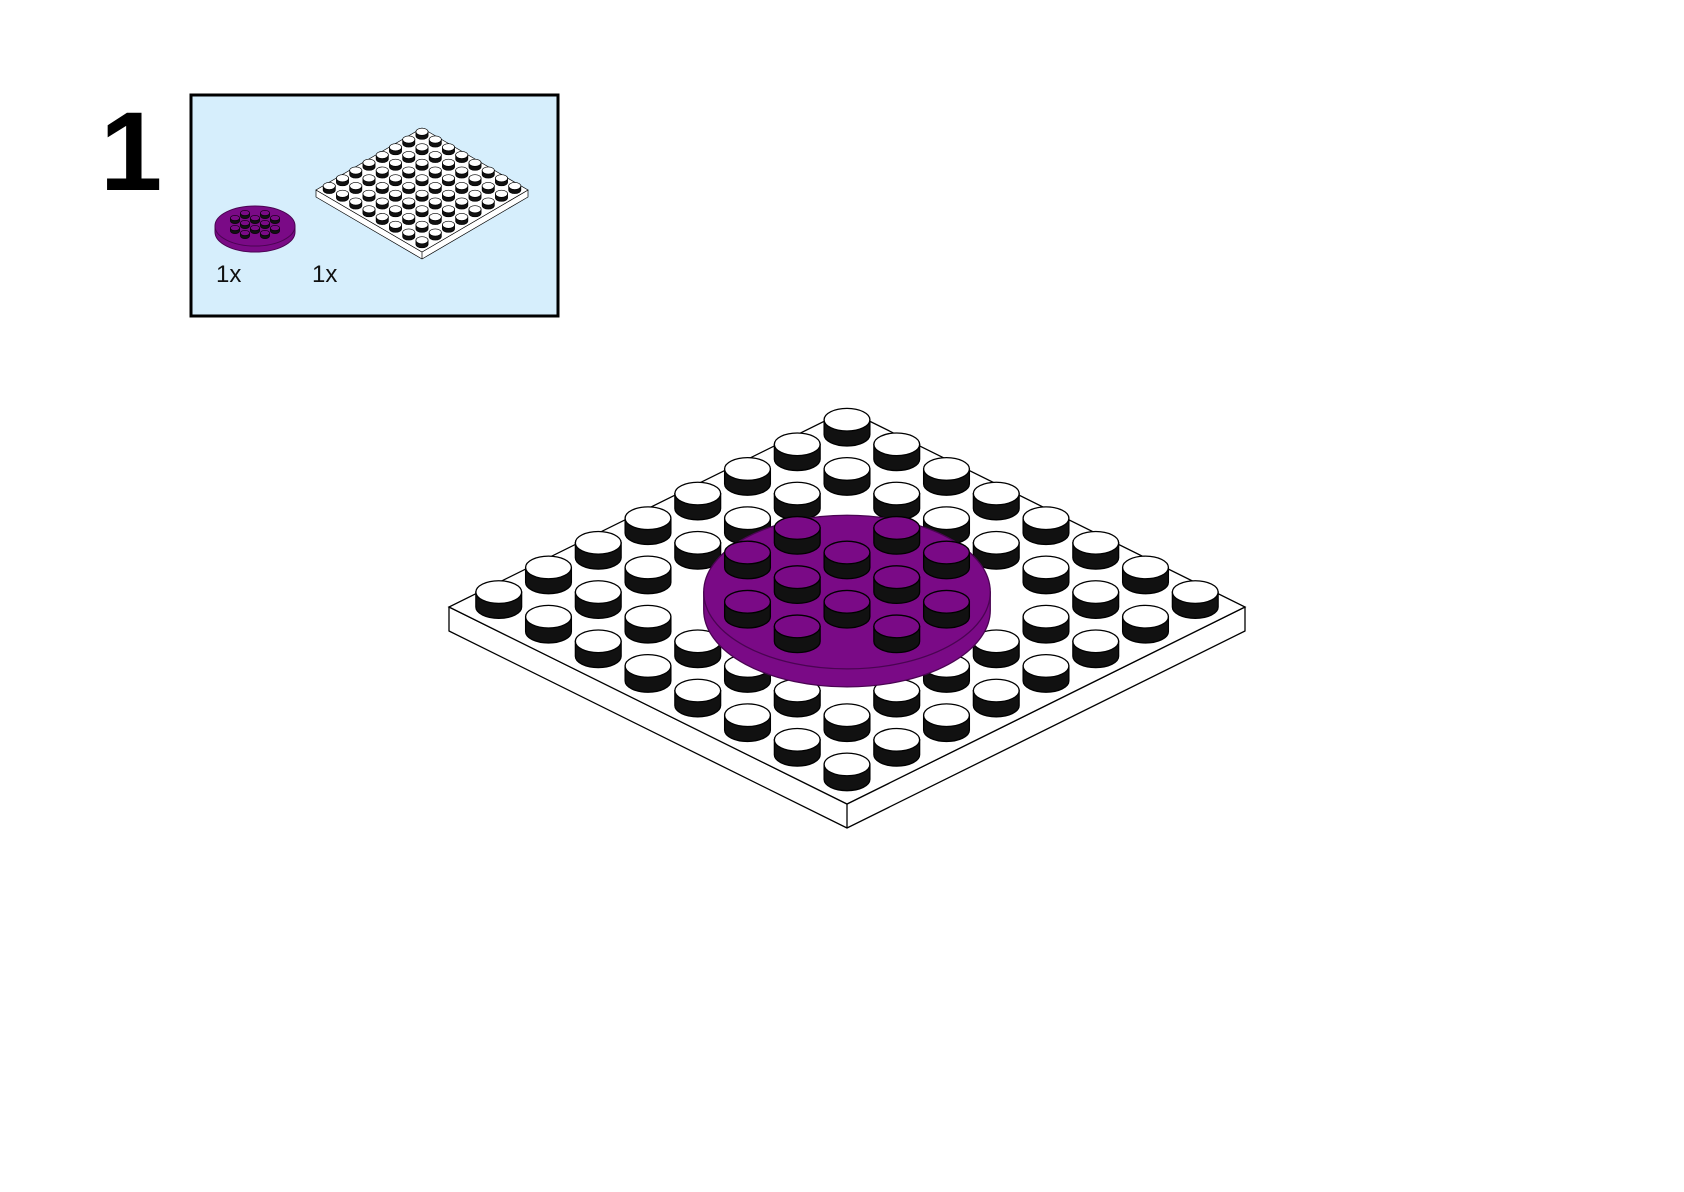 This screenshot has width=1684, height=1192. I want to click on part-quantity: 1x, so click(324, 274).